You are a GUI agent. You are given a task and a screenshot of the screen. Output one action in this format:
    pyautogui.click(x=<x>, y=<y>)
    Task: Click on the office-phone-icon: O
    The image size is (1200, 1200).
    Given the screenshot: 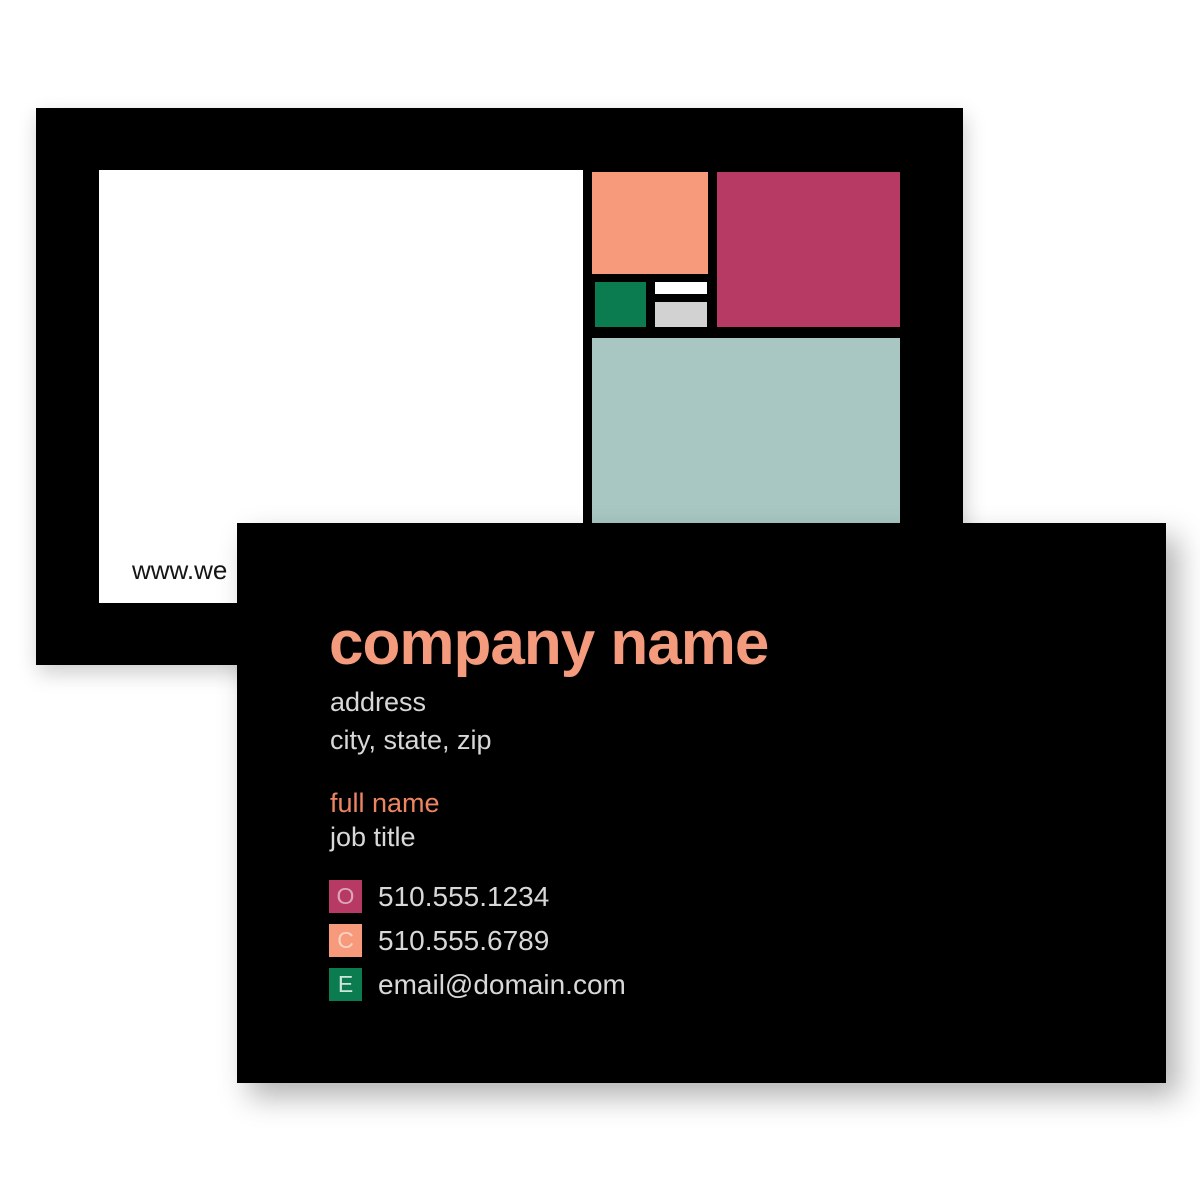 What is the action you would take?
    pyautogui.click(x=345, y=896)
    